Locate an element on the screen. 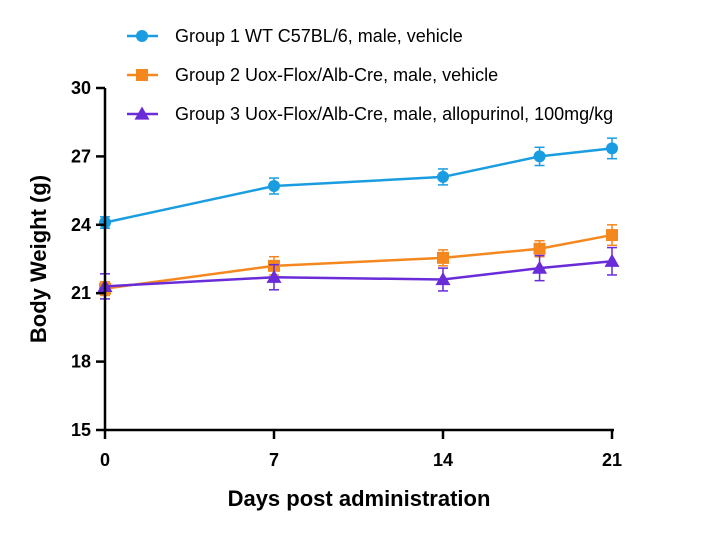 The image size is (701, 537). y-axis-title: Body Weight (g) is located at coordinates (38, 259).